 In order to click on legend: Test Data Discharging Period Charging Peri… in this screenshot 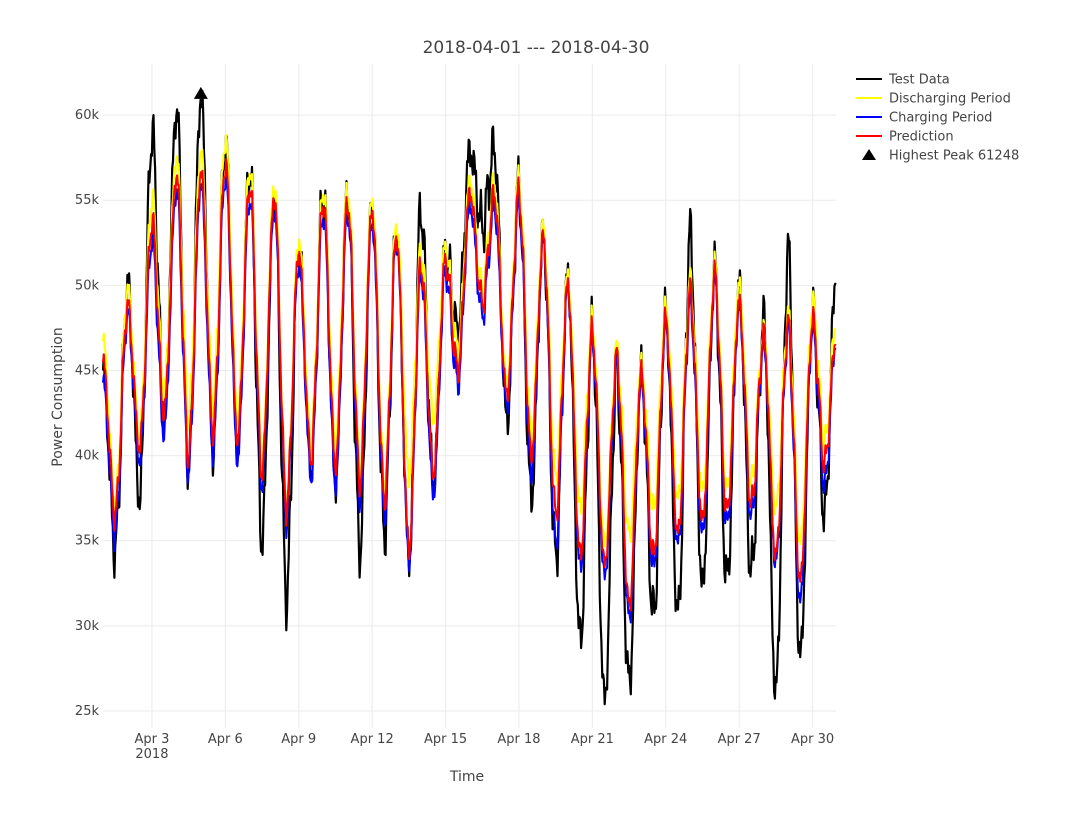, I will do `click(937, 118)`.